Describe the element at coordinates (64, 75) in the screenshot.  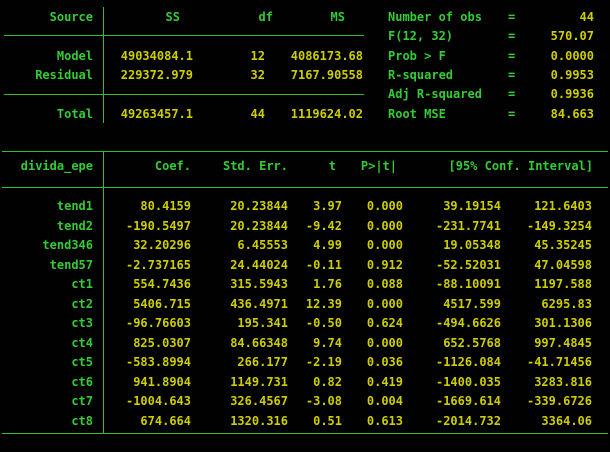
I see `residual-row-label: Residual` at that location.